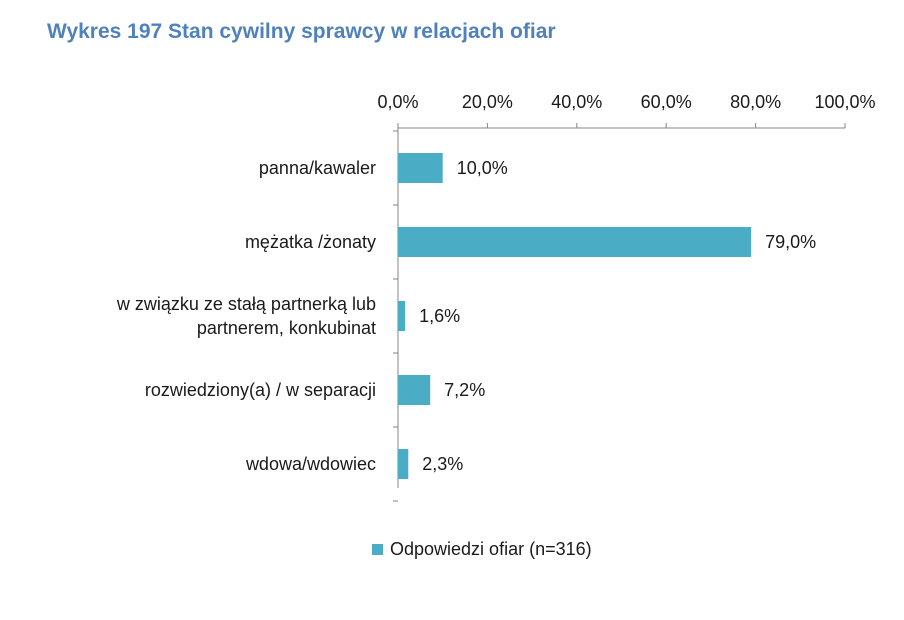 Image resolution: width=904 pixels, height=620 pixels. I want to click on category-label: partnerem, konkubinat, so click(286, 328).